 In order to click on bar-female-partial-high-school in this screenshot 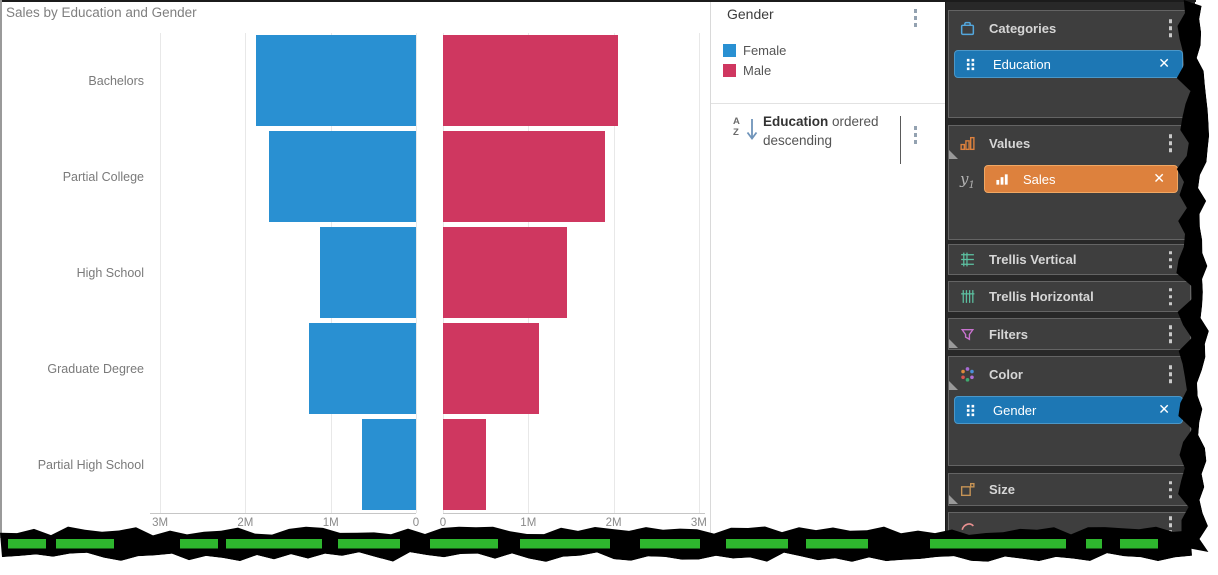, I will do `click(389, 464)`.